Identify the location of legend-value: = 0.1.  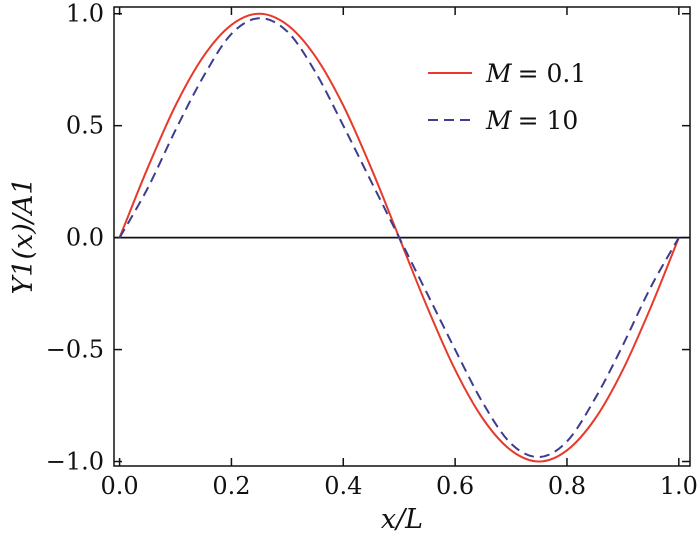
(552, 73).